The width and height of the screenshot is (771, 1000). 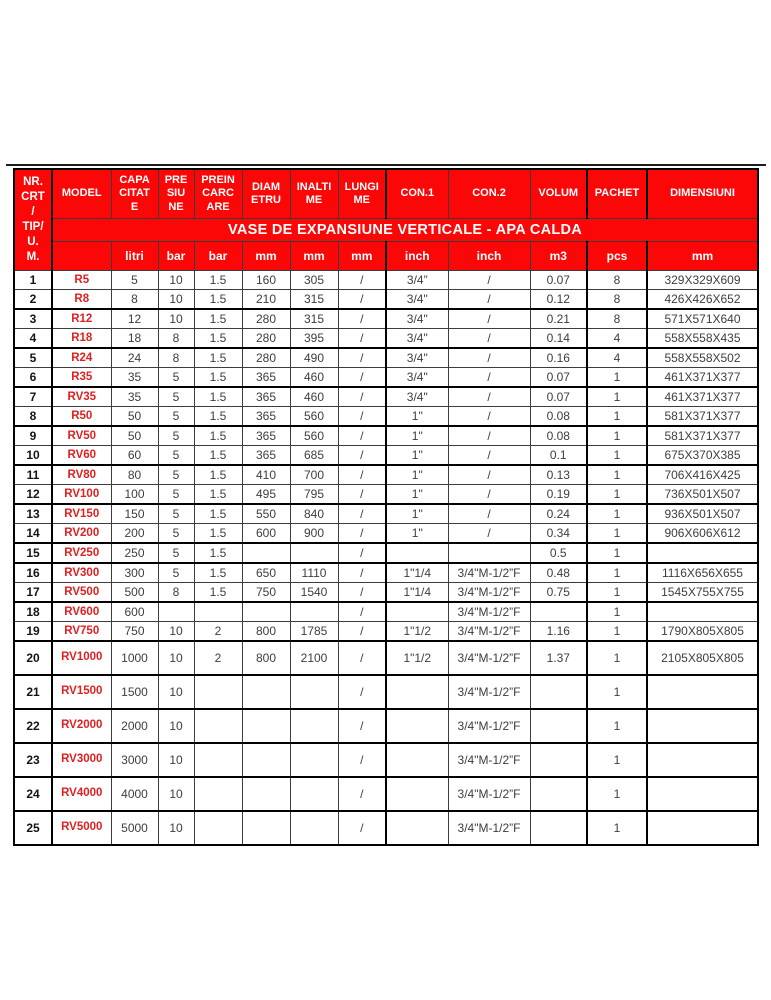 What do you see at coordinates (266, 533) in the screenshot?
I see `cell-value: 600` at bounding box center [266, 533].